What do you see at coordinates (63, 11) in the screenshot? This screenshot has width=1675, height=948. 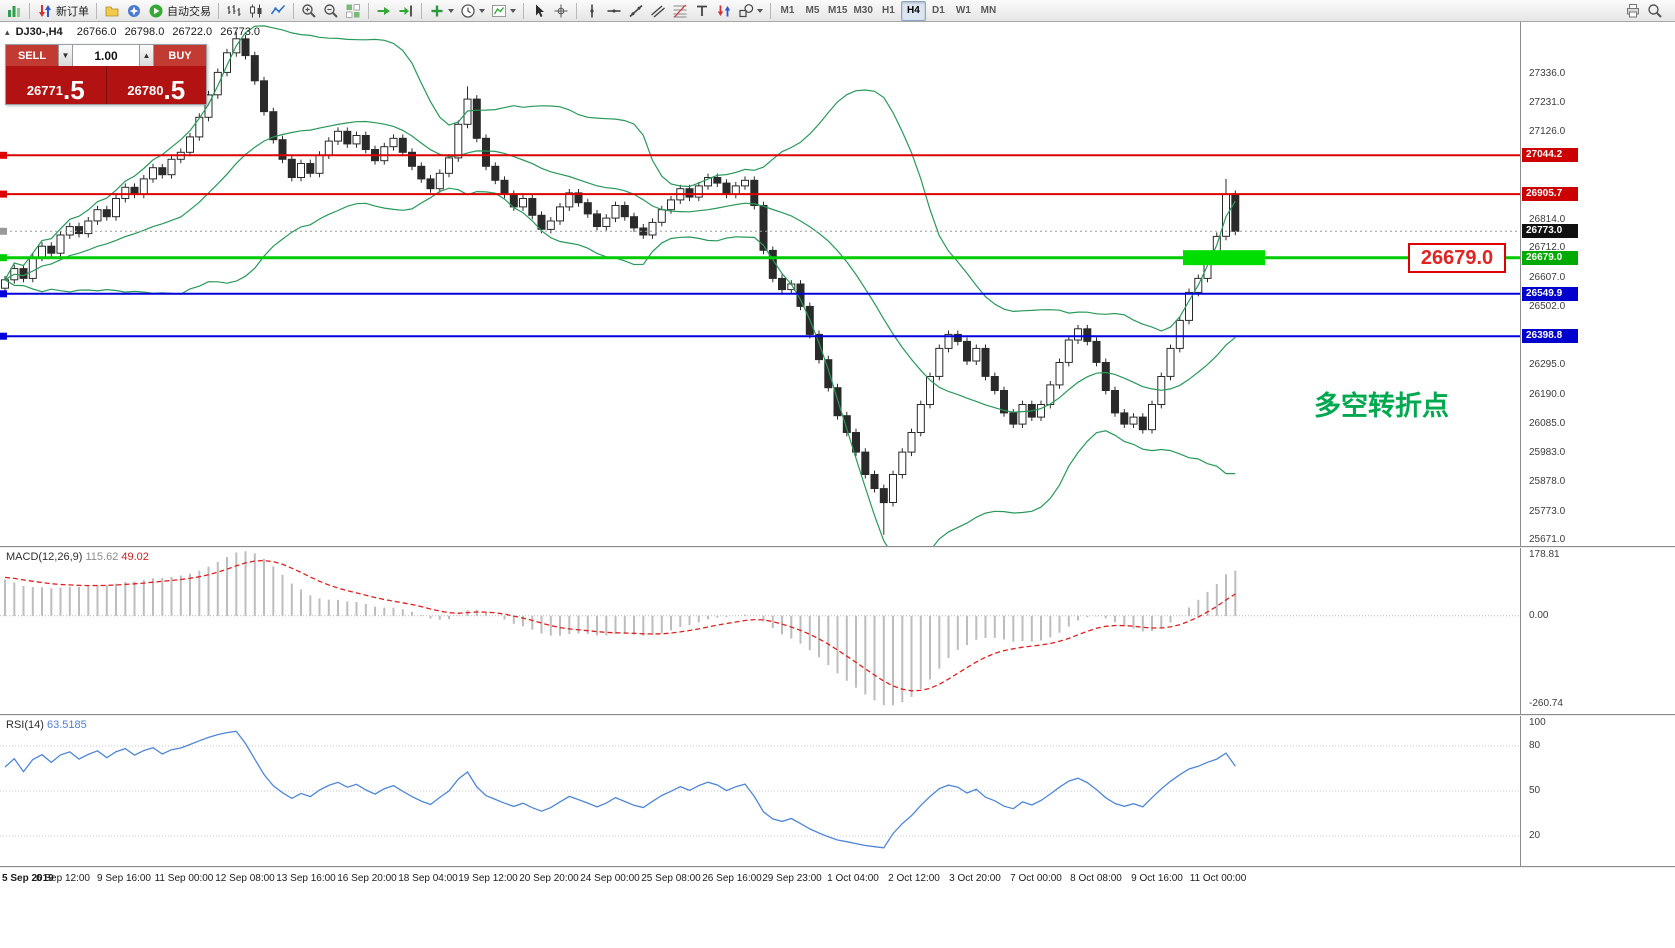 I see `new-order-button: 新订单` at bounding box center [63, 11].